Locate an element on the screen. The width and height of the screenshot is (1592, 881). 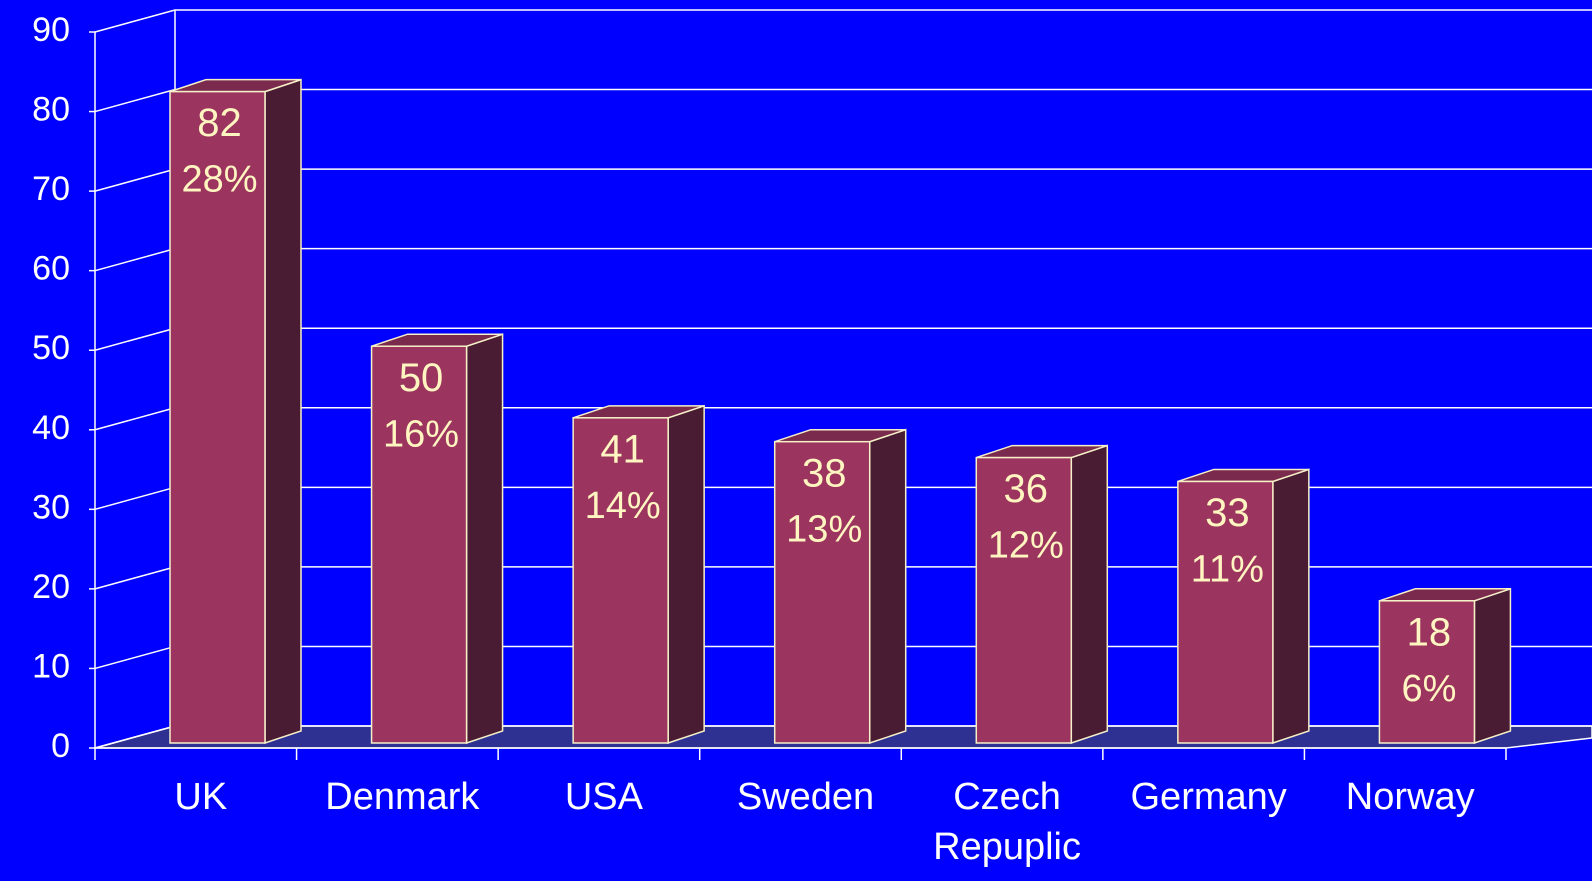
value-label: 50 is located at coordinates (421, 378).